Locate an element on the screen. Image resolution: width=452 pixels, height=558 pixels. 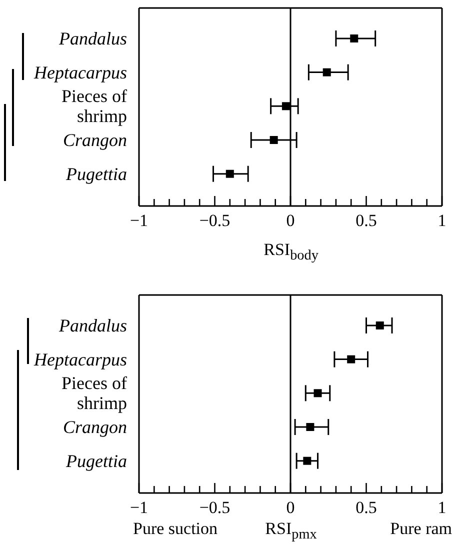
text: Pure ram is located at coordinates (421, 529).